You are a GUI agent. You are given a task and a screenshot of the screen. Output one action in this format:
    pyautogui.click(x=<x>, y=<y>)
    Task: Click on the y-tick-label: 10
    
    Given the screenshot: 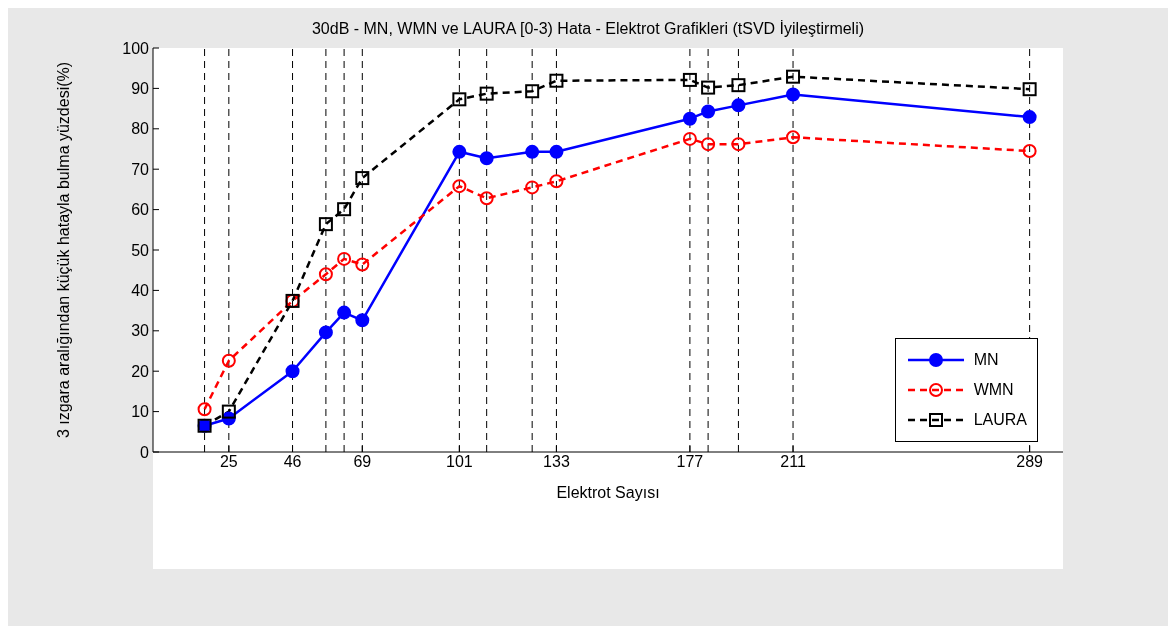 What is the action you would take?
    pyautogui.click(x=140, y=412)
    